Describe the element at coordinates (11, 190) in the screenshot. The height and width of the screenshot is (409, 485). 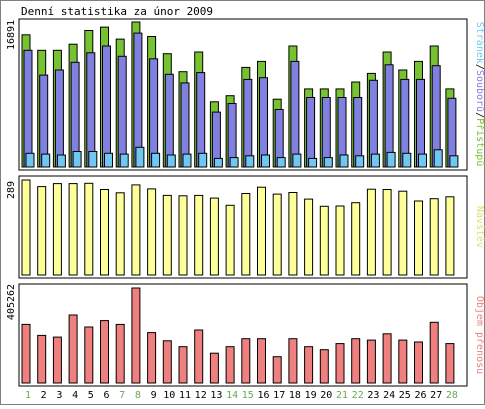
I see `visits-ymax-label: 289` at that location.